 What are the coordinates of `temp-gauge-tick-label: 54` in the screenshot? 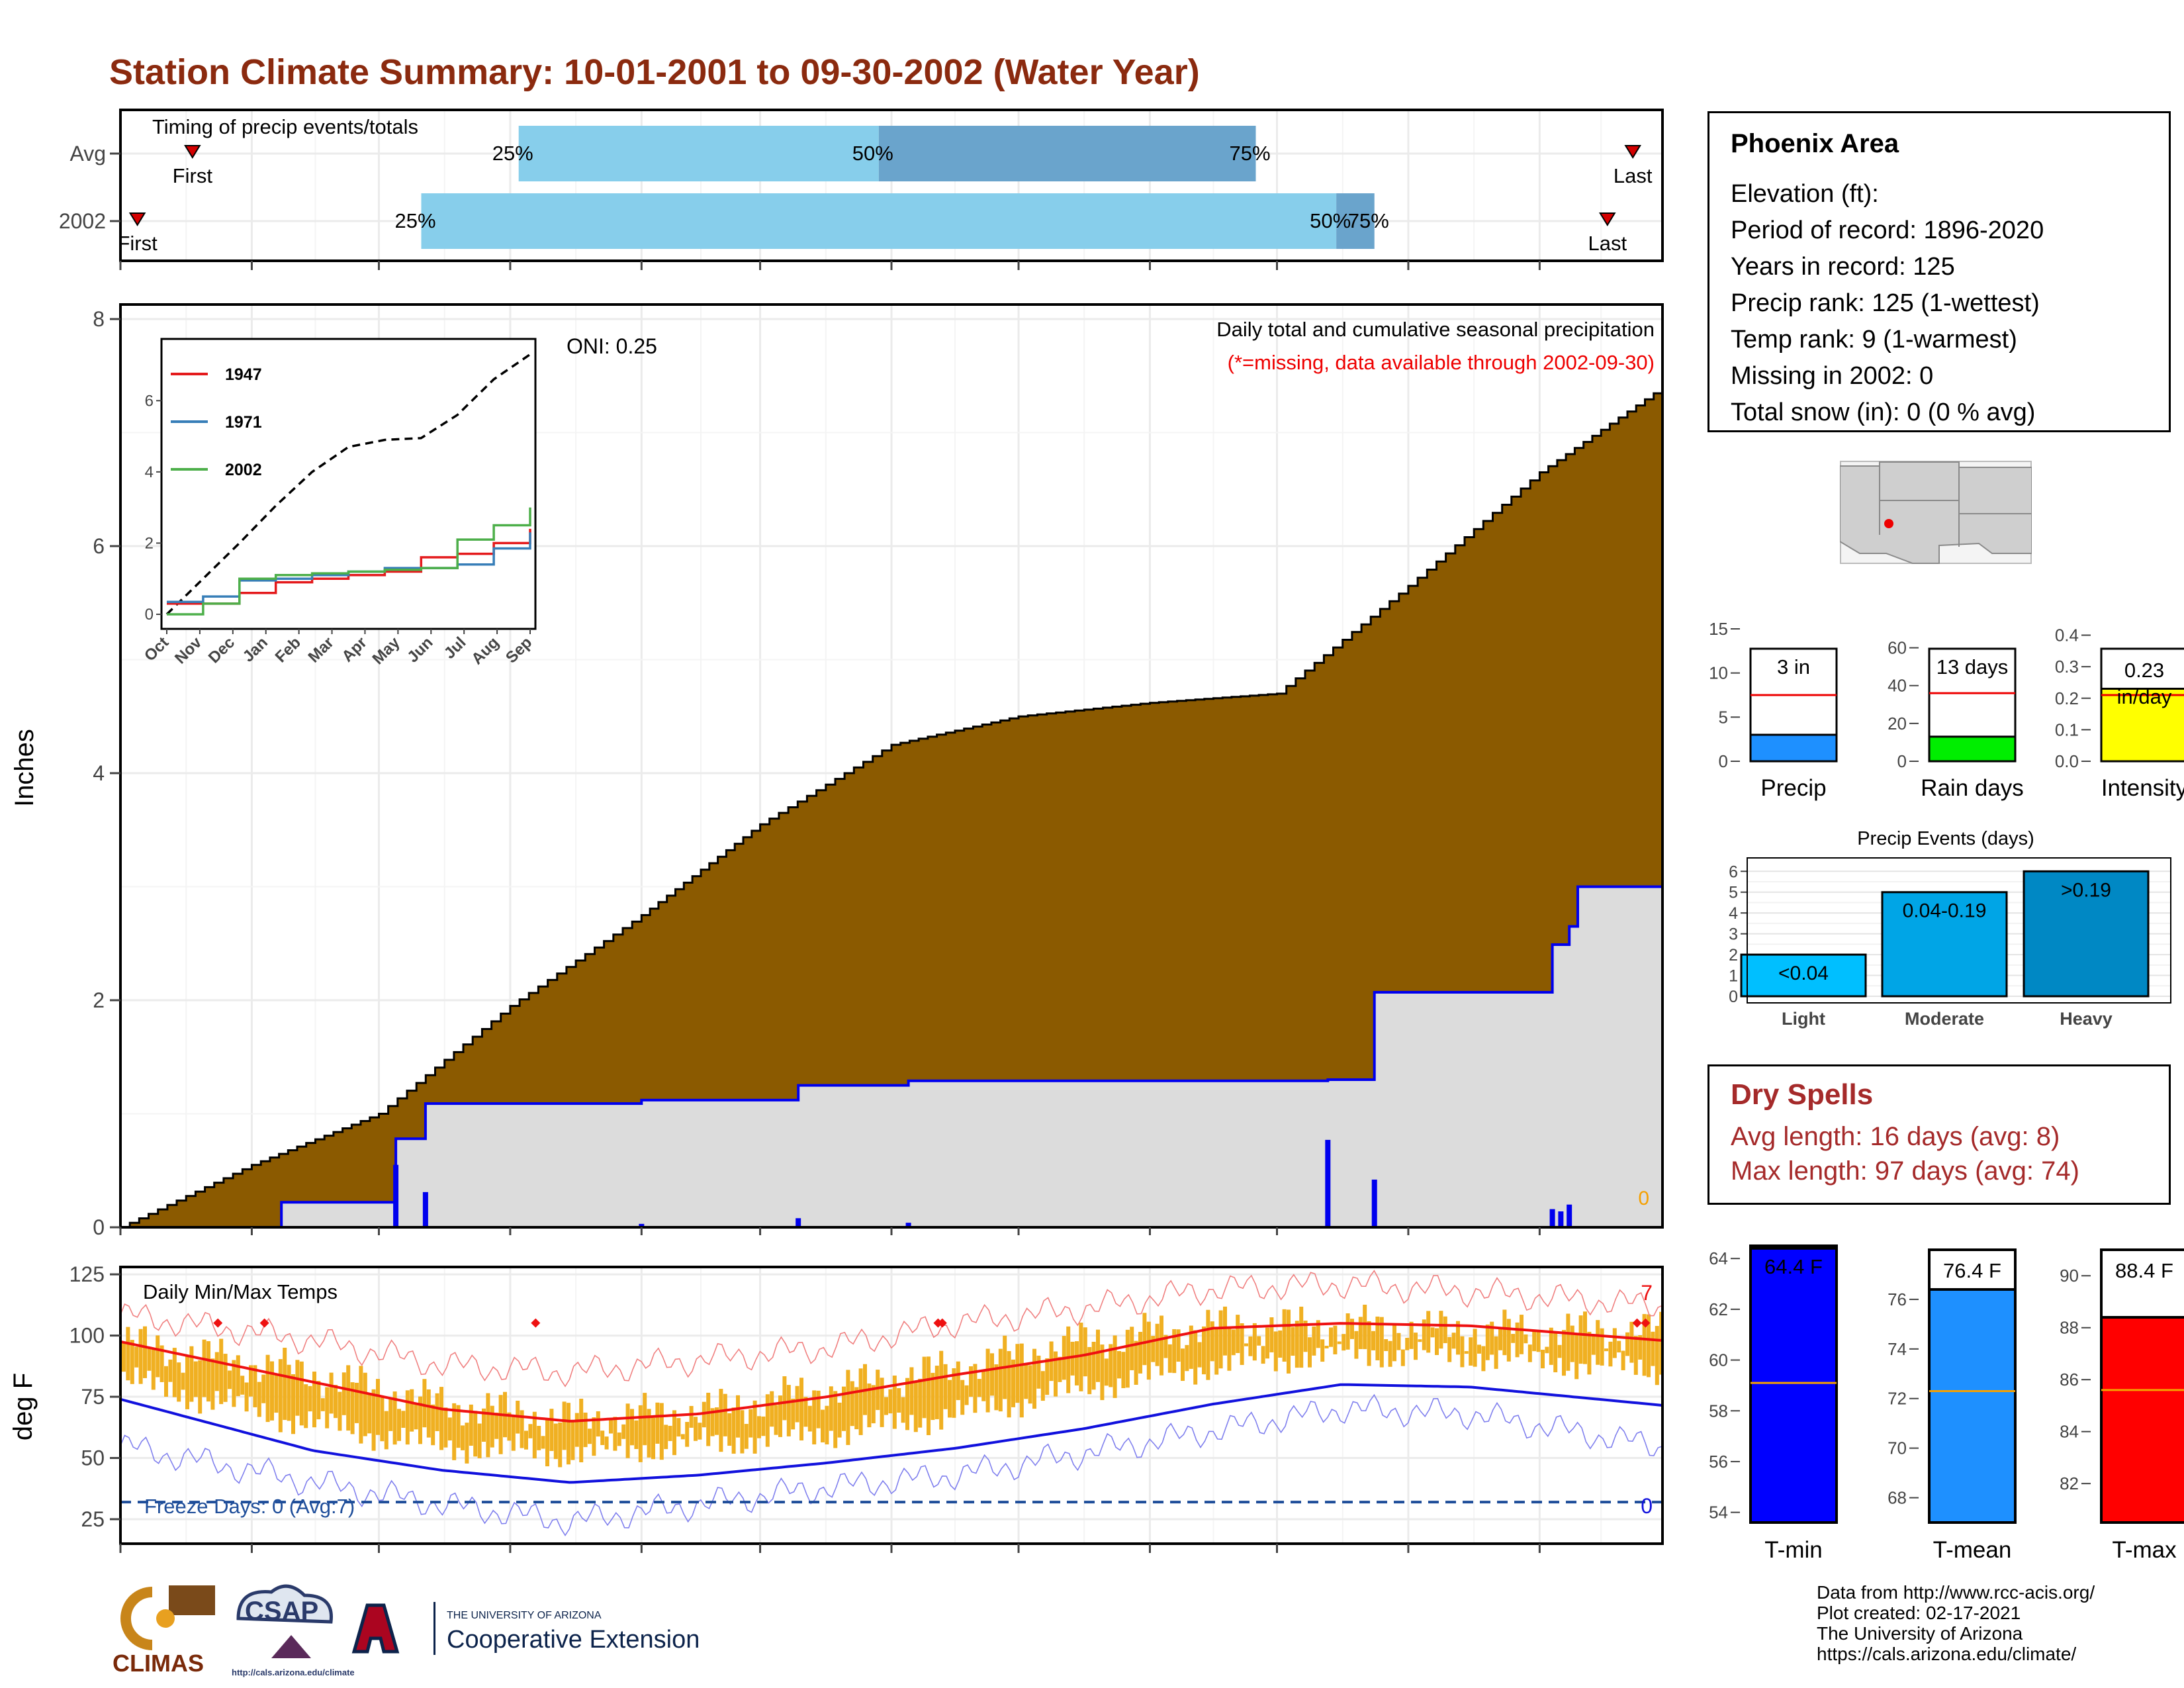 It's located at (1718, 1513).